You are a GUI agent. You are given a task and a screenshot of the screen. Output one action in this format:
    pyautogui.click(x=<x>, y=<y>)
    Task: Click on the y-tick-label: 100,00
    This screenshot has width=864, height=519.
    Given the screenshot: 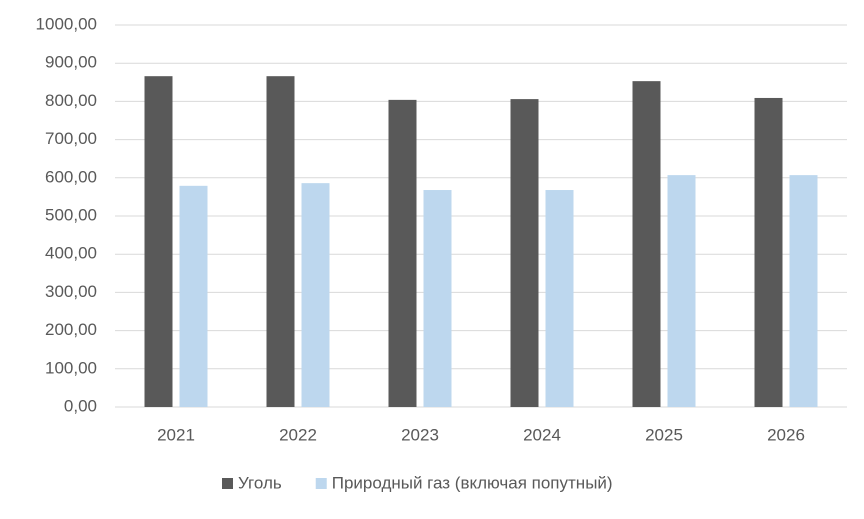 What is the action you would take?
    pyautogui.click(x=71, y=367)
    